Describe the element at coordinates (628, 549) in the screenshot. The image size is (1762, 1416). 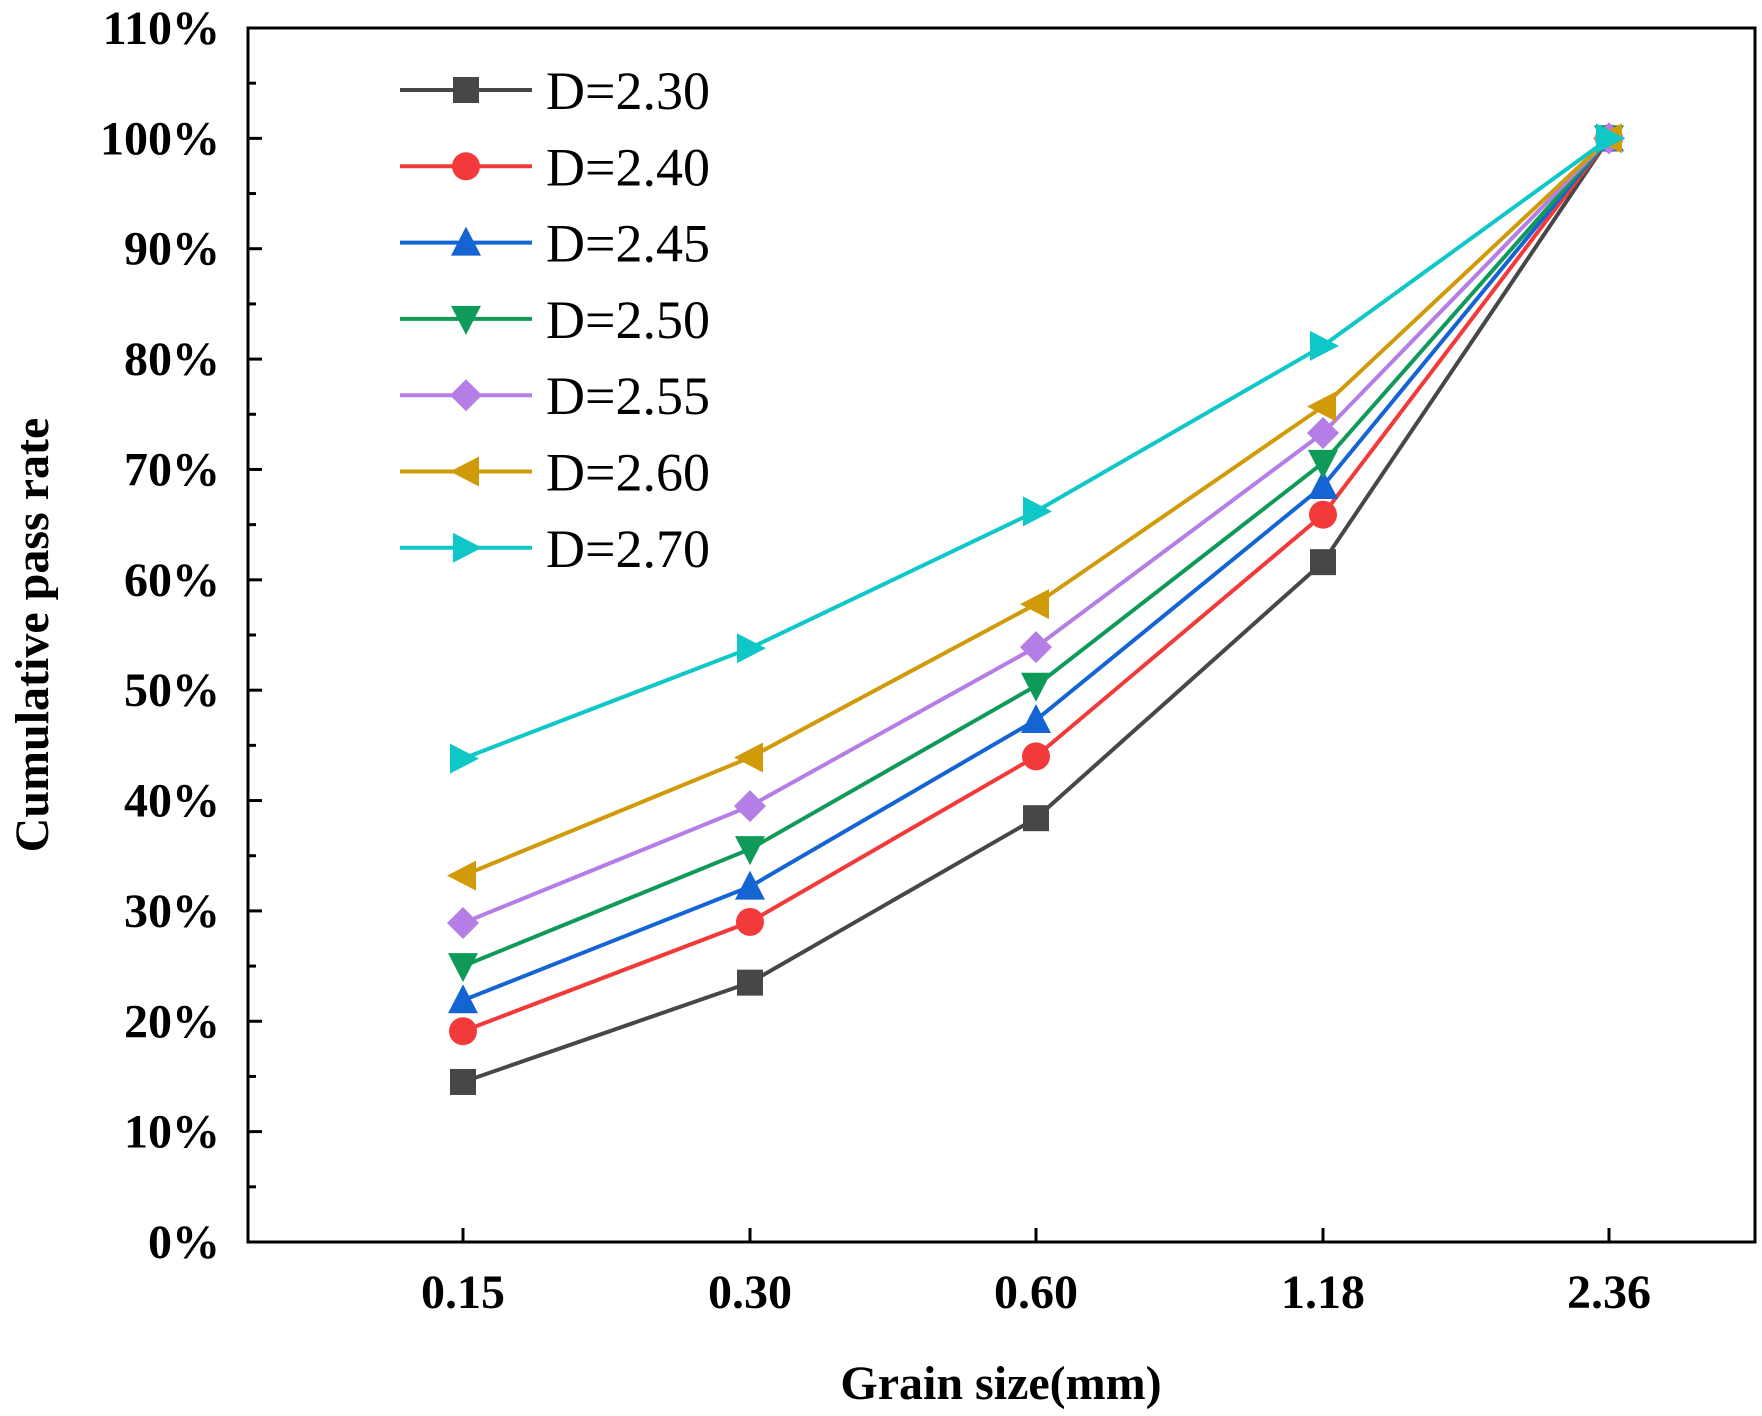
I see `legend-label: D=2.70` at that location.